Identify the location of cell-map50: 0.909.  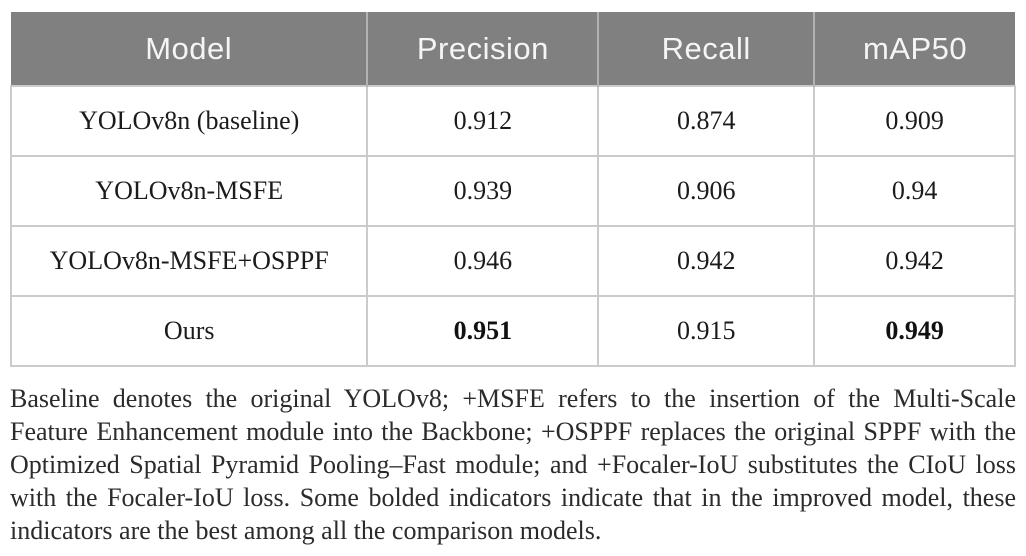
(914, 121).